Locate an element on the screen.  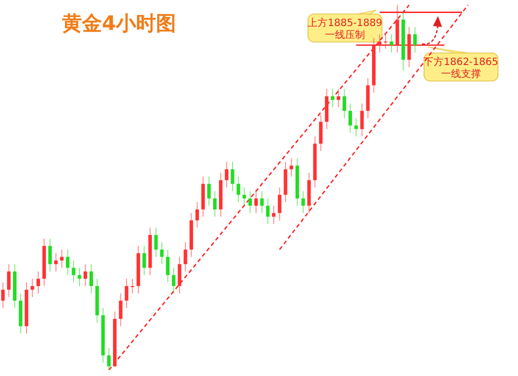
chart-title: 黄金4小时图 is located at coordinates (118, 23).